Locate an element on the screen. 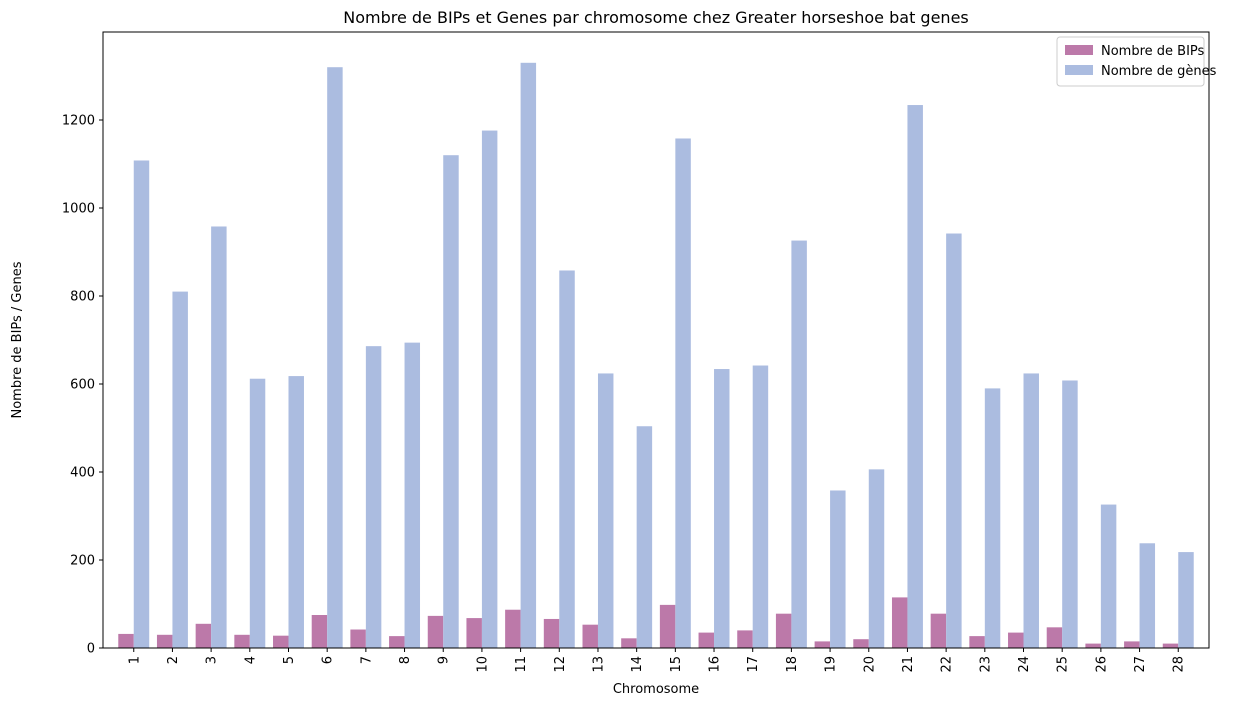 This screenshot has height=705, width=1246. x-tick-label-chr-12: 12 is located at coordinates (560, 664).